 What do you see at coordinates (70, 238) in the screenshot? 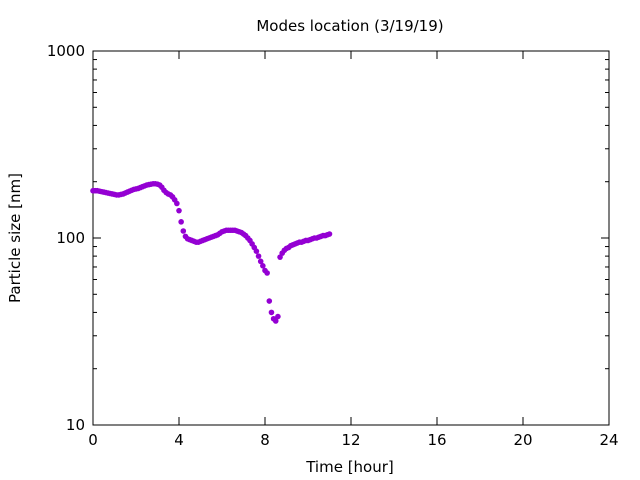
I see `y-tick-label: 100` at bounding box center [70, 238].